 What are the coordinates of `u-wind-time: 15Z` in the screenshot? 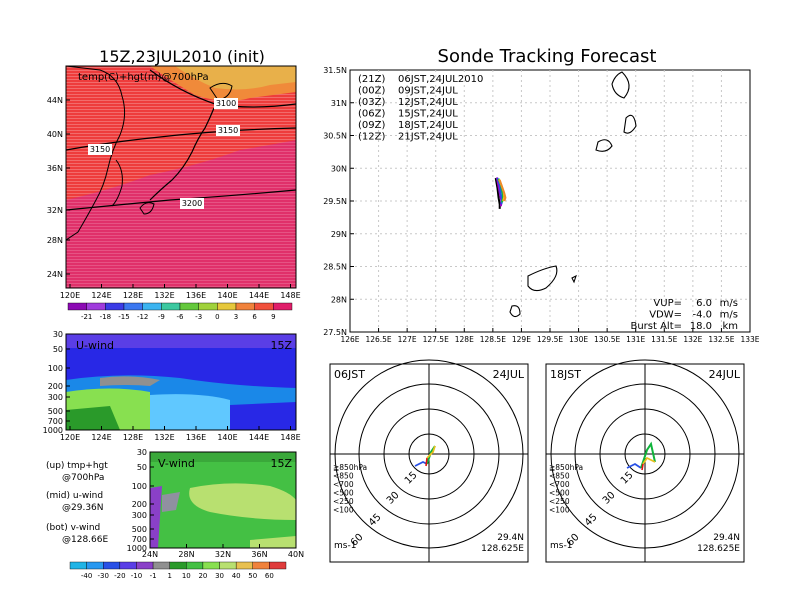 It's located at (281, 345).